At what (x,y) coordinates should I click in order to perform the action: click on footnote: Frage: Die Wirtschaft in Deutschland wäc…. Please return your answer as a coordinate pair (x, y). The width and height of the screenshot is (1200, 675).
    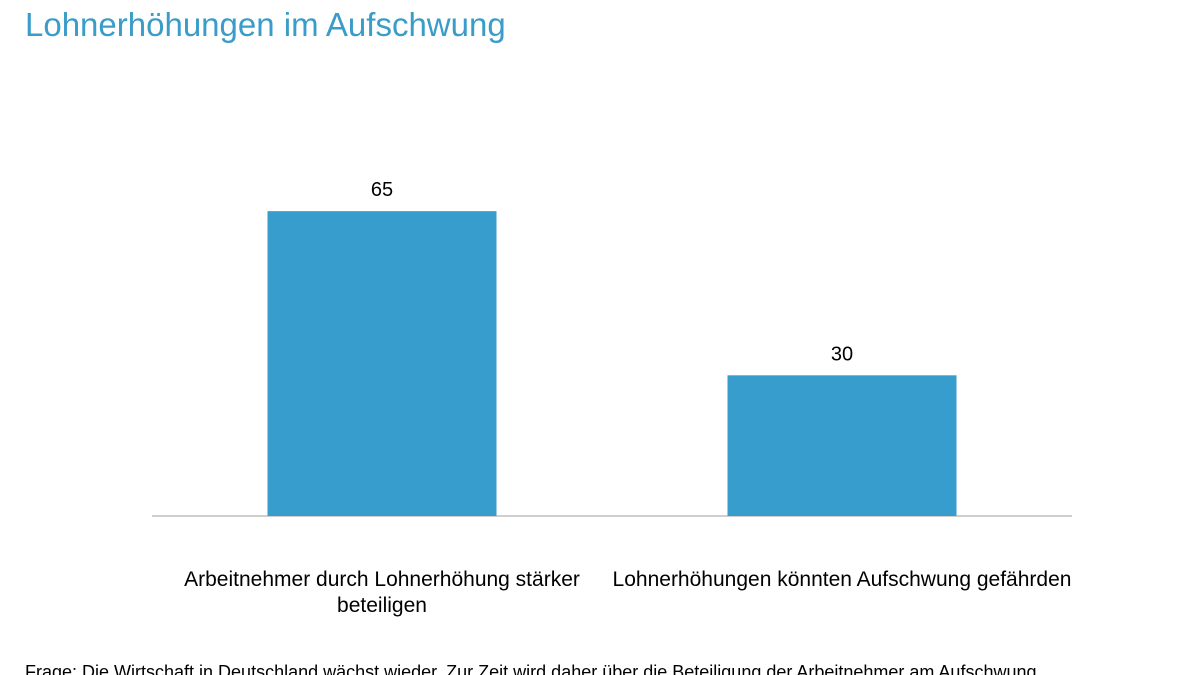
    Looking at the image, I should click on (531, 668).